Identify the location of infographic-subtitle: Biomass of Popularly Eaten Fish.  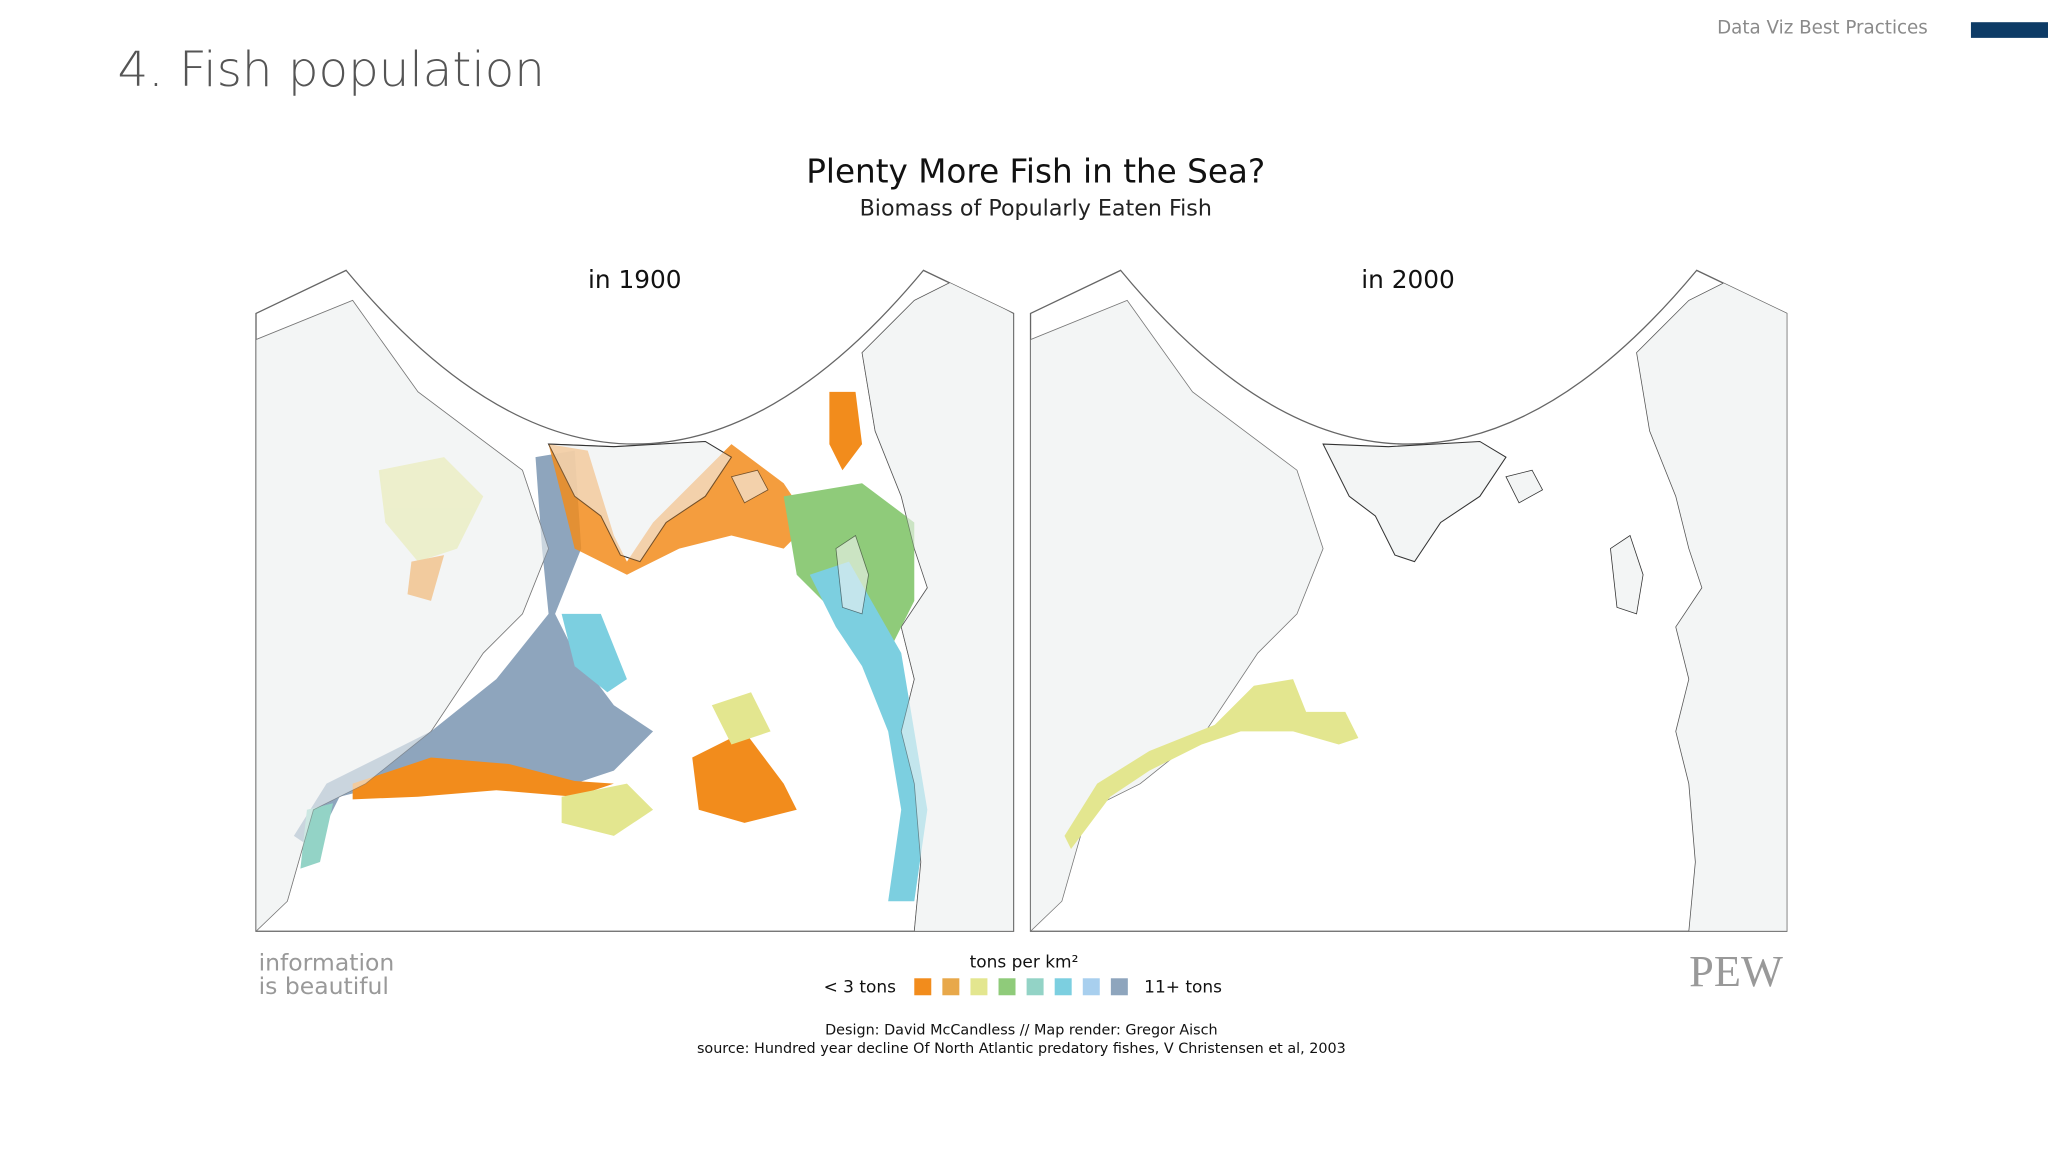
(1036, 208).